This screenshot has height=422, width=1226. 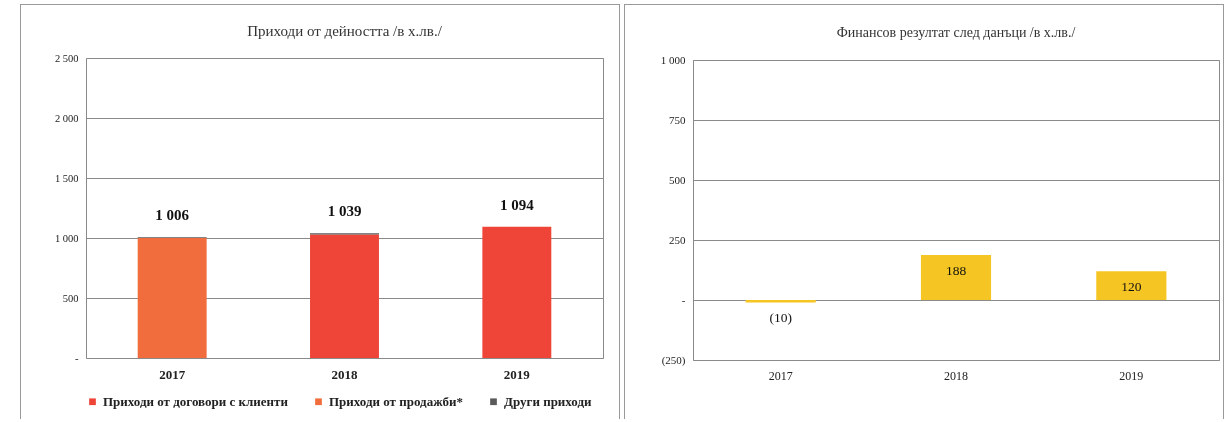 I want to click on legend-label: Приходи от договори с клиенти, so click(x=196, y=401).